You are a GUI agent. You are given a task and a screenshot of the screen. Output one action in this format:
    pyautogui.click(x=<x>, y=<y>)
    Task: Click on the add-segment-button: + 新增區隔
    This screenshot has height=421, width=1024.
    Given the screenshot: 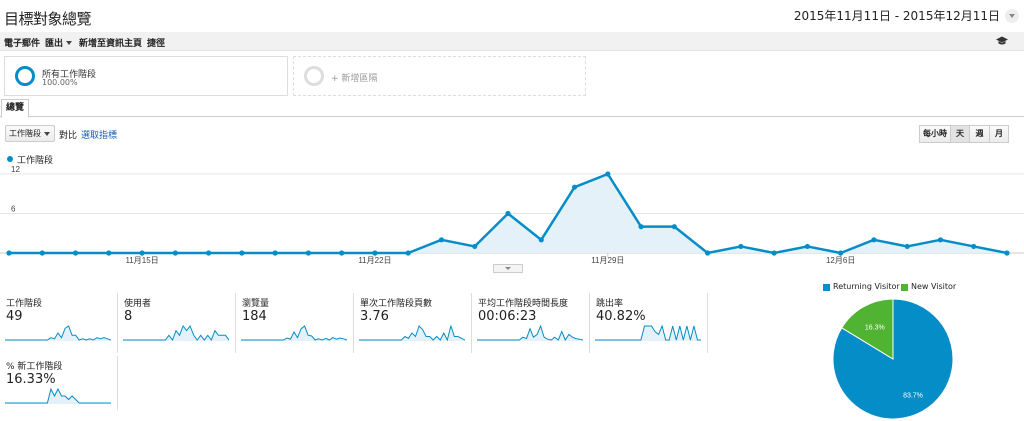 What is the action you would take?
    pyautogui.click(x=439, y=76)
    